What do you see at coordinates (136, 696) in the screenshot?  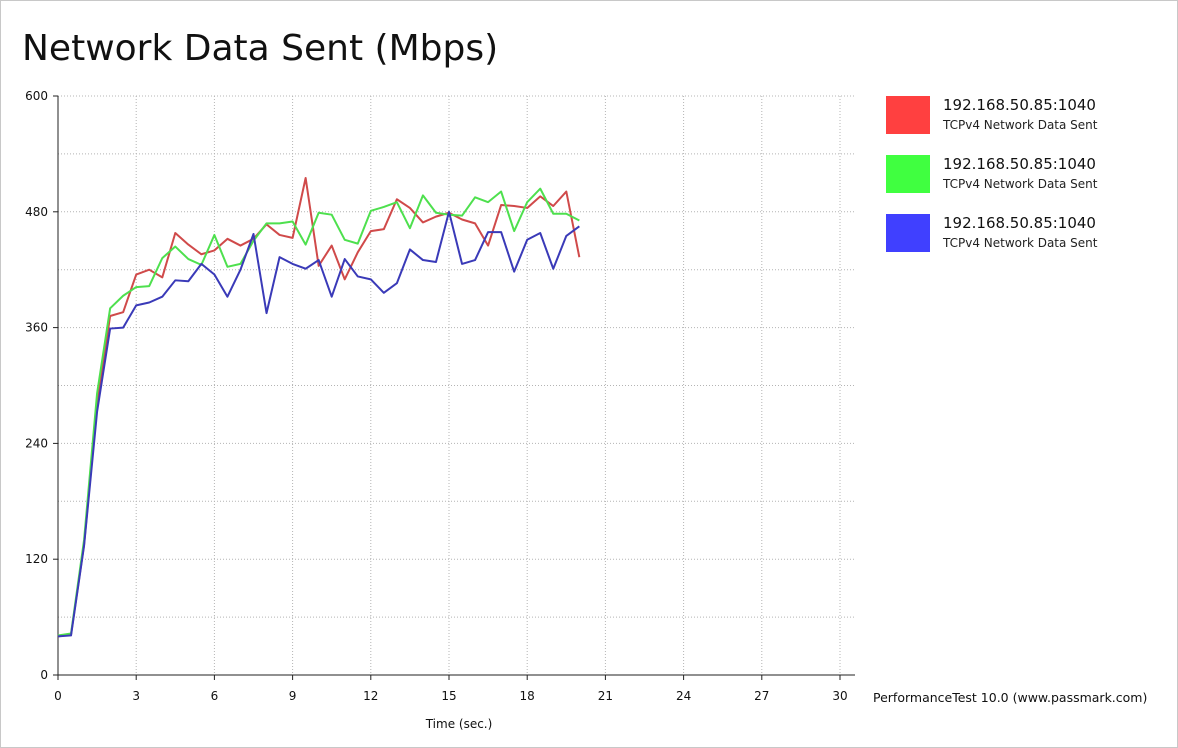 I see `x-tick-label: 3` at bounding box center [136, 696].